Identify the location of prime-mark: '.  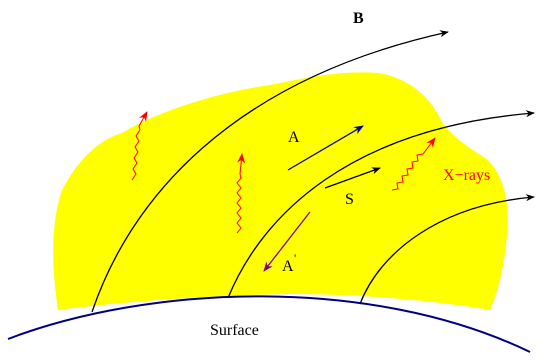
(295, 258).